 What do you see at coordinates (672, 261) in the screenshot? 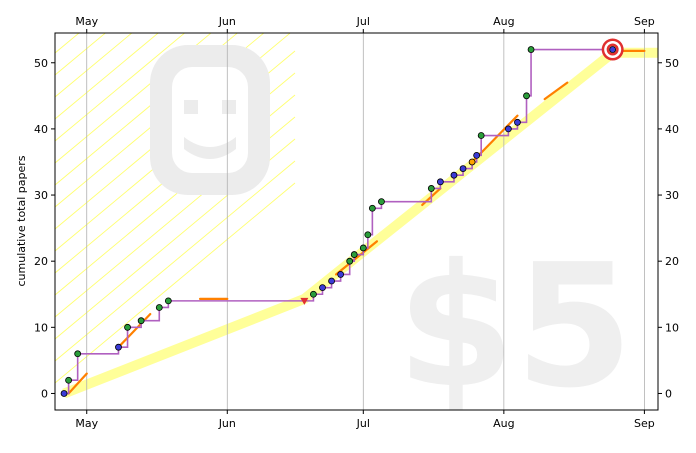
I see `y-tick-right-label: 20` at bounding box center [672, 261].